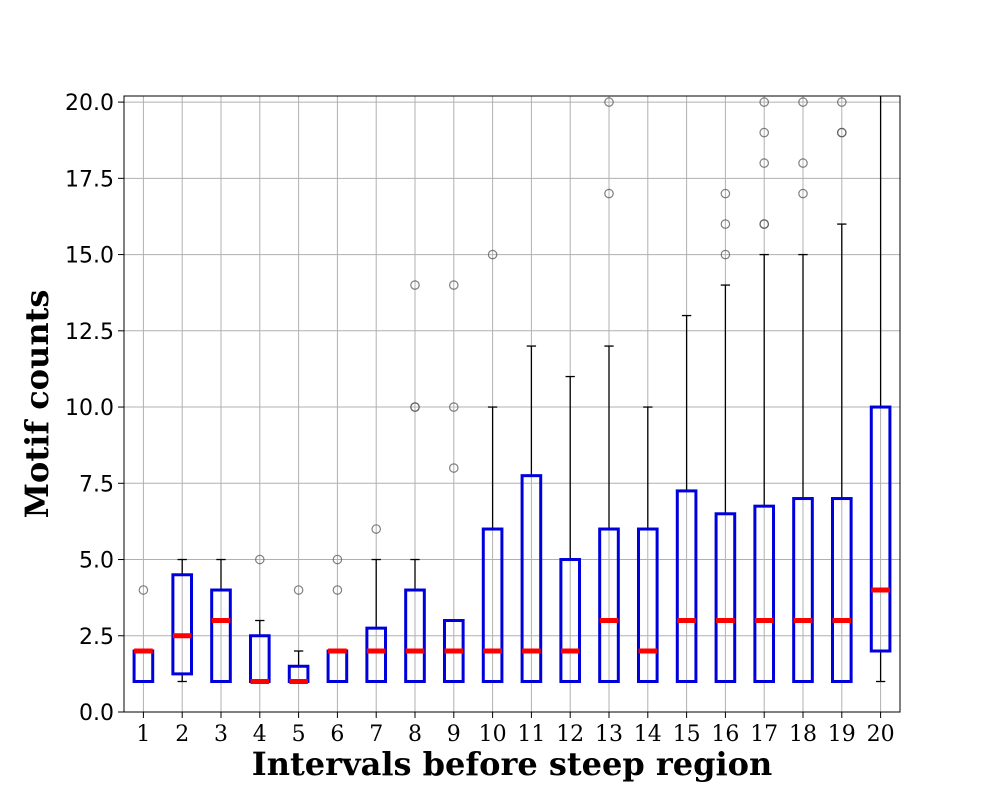 The width and height of the screenshot is (1000, 800). Describe the element at coordinates (37, 404) in the screenshot. I see `y-axis-label: Motif counts` at that location.